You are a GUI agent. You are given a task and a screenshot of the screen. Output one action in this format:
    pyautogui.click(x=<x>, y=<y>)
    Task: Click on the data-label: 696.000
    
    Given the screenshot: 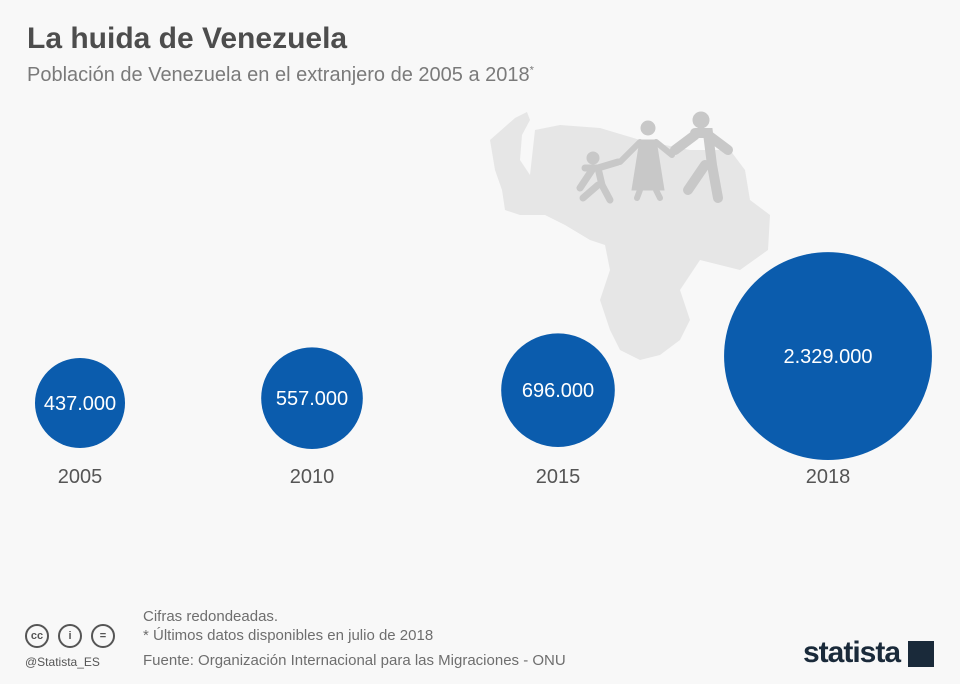 What is the action you would take?
    pyautogui.click(x=558, y=391)
    